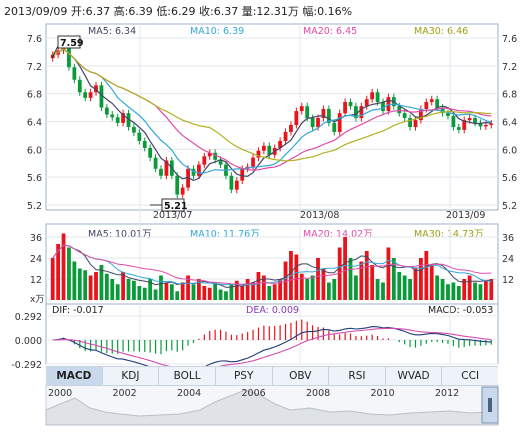 The image size is (523, 432). I want to click on indicator-tabs: MACD KDJ BOLL PSY OBV RSI WVAD CCI, so click(272, 376).